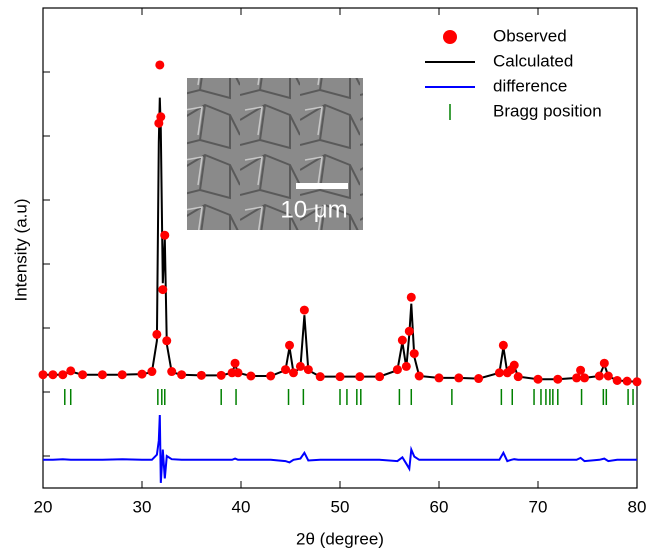 Image resolution: width=649 pixels, height=553 pixels. I want to click on x-tick-label: 50, so click(340, 506).